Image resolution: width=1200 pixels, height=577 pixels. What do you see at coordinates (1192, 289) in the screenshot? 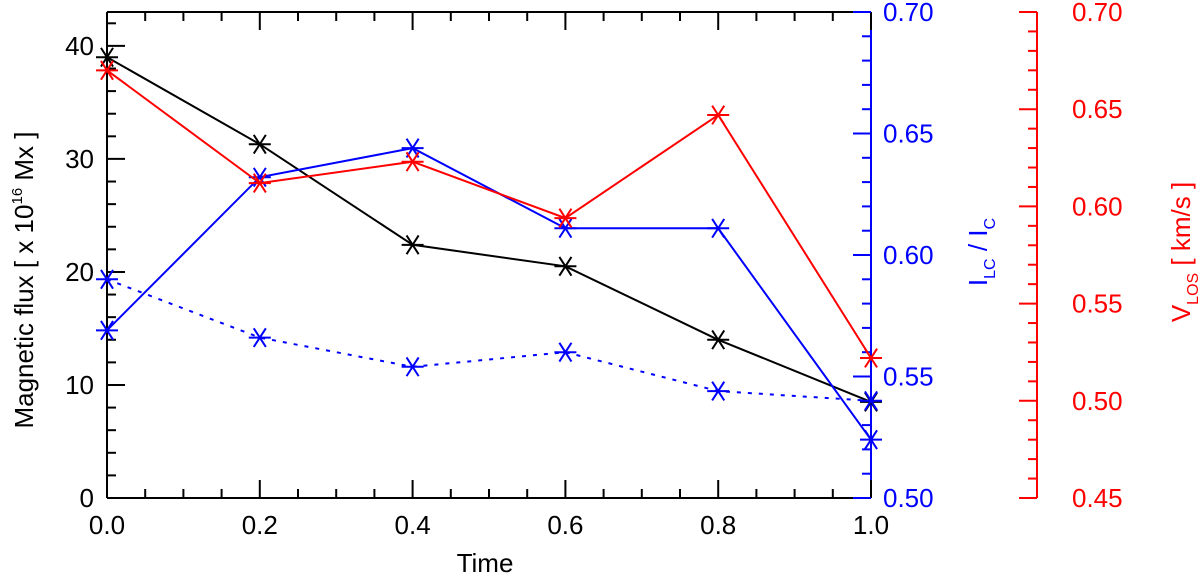
I see `red-axis-title-sub: LOS` at bounding box center [1192, 289].